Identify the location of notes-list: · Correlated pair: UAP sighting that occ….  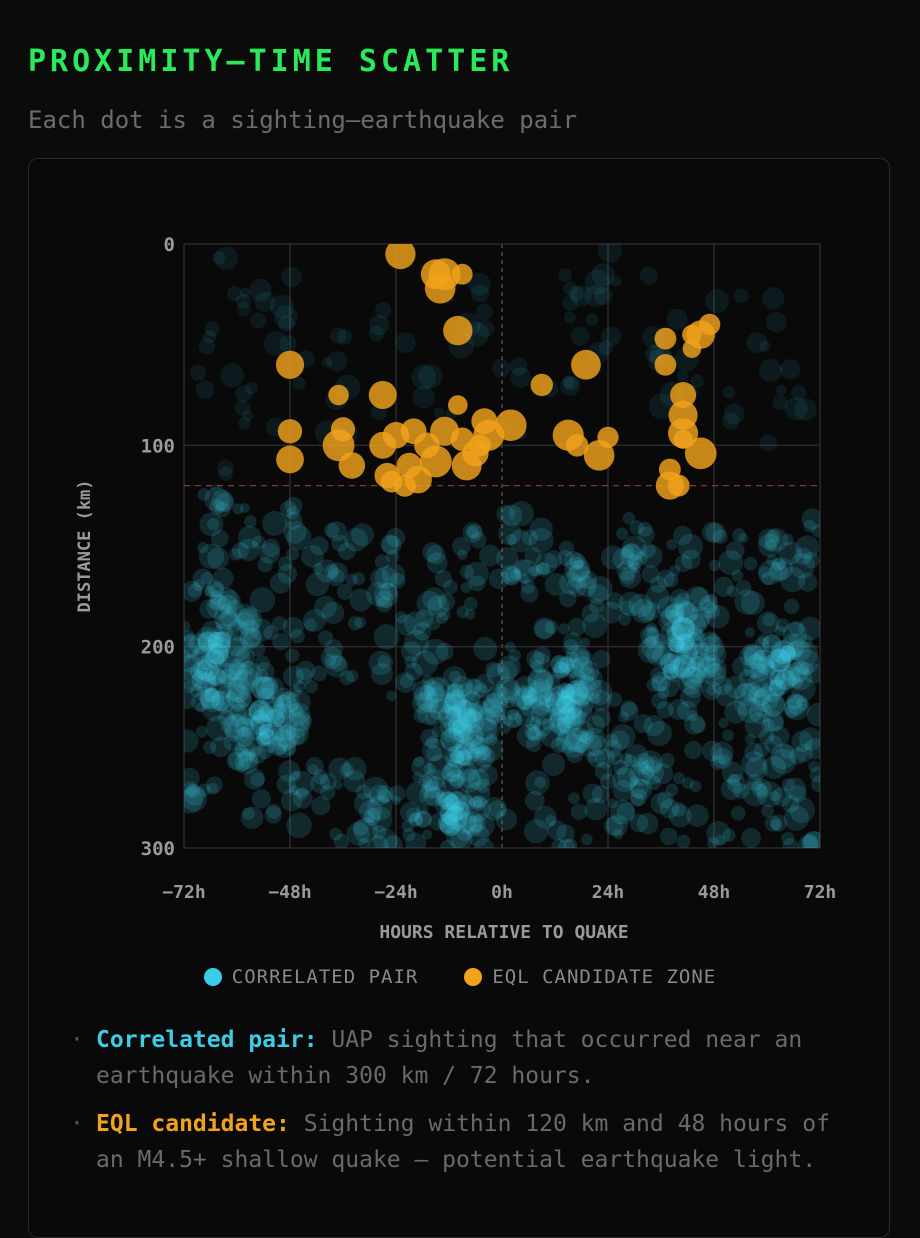
(470, 1106).